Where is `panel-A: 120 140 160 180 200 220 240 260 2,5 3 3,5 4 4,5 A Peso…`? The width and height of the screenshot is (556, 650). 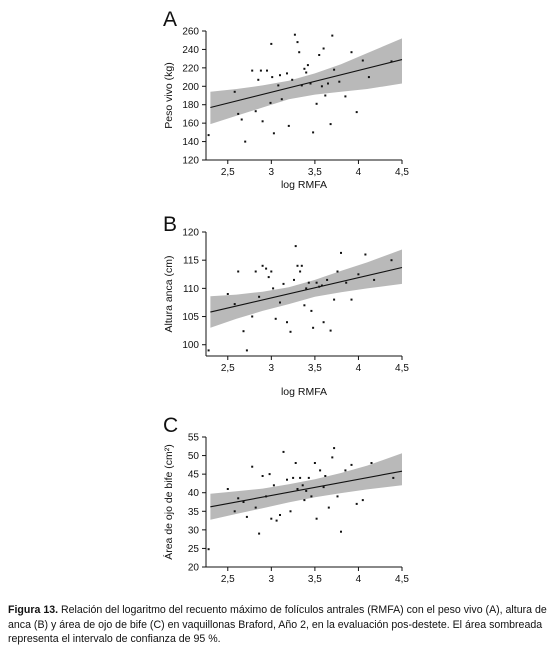
panel-A: 120 140 160 180 200 220 240 260 2,5 3 3,5 4 4,5 A Peso… is located at coordinates (286, 99).